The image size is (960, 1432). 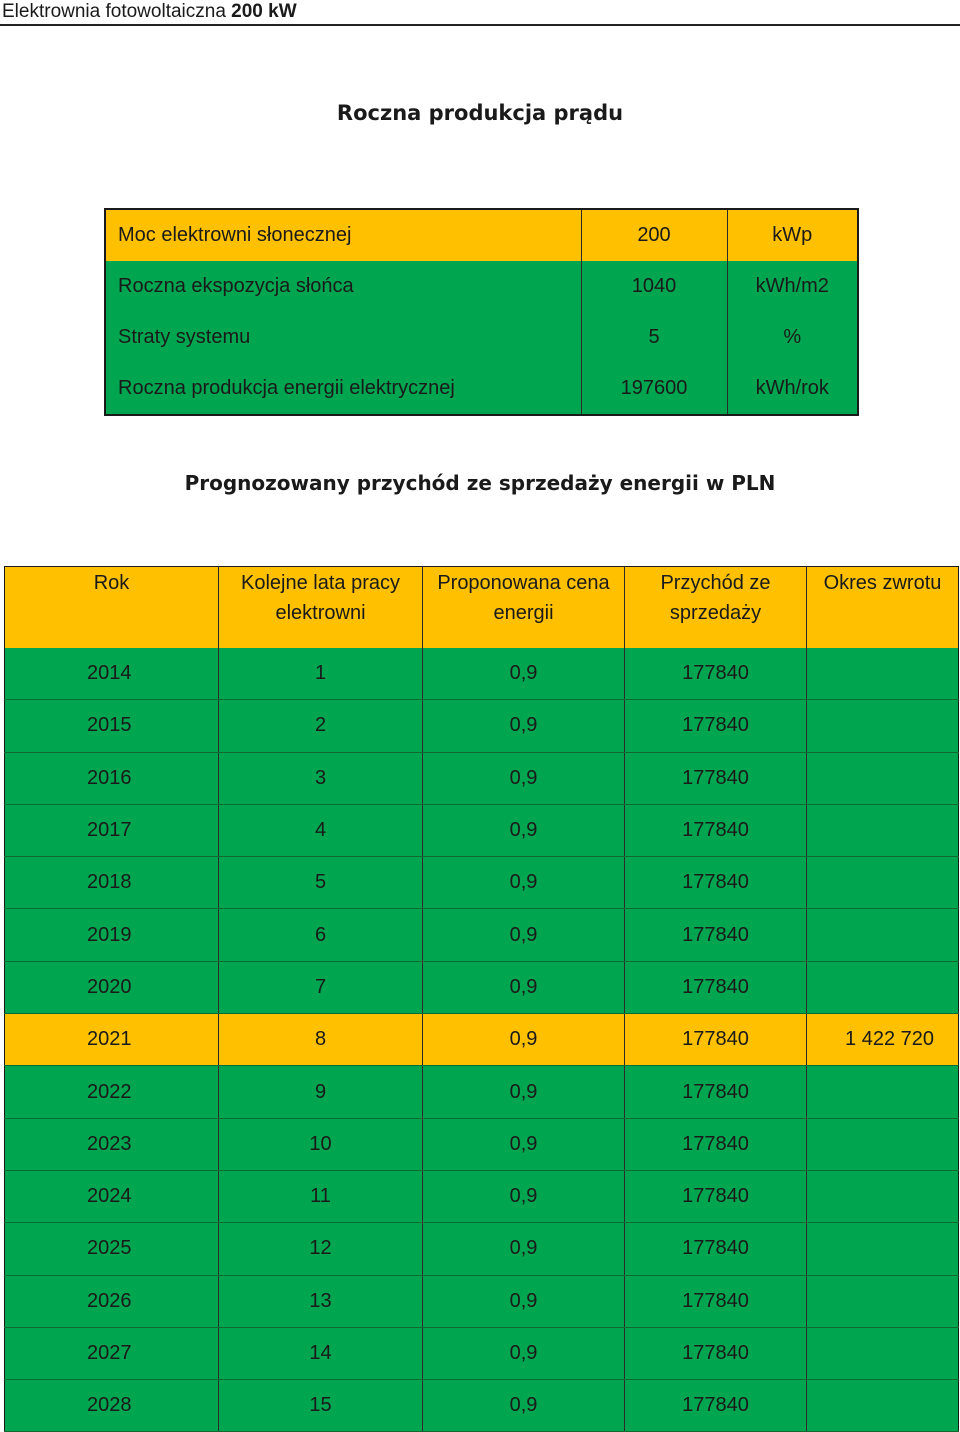 What do you see at coordinates (264, 11) in the screenshot?
I see `header-title-bold: 200 kW` at bounding box center [264, 11].